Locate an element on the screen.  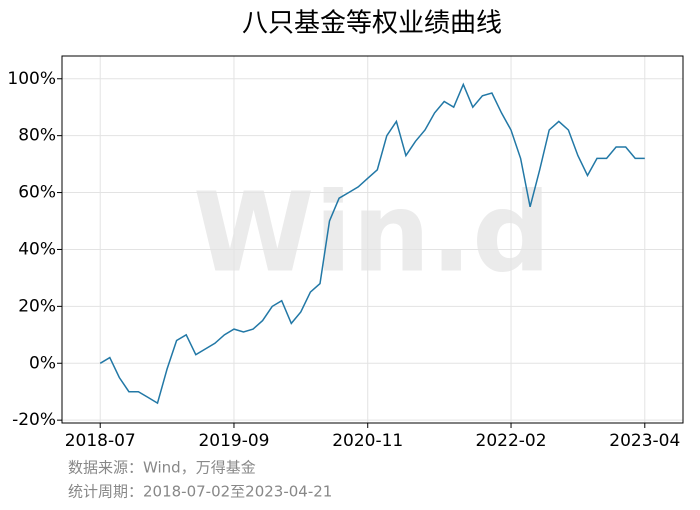
x-tick-label: 2023-04 is located at coordinates (644, 441).